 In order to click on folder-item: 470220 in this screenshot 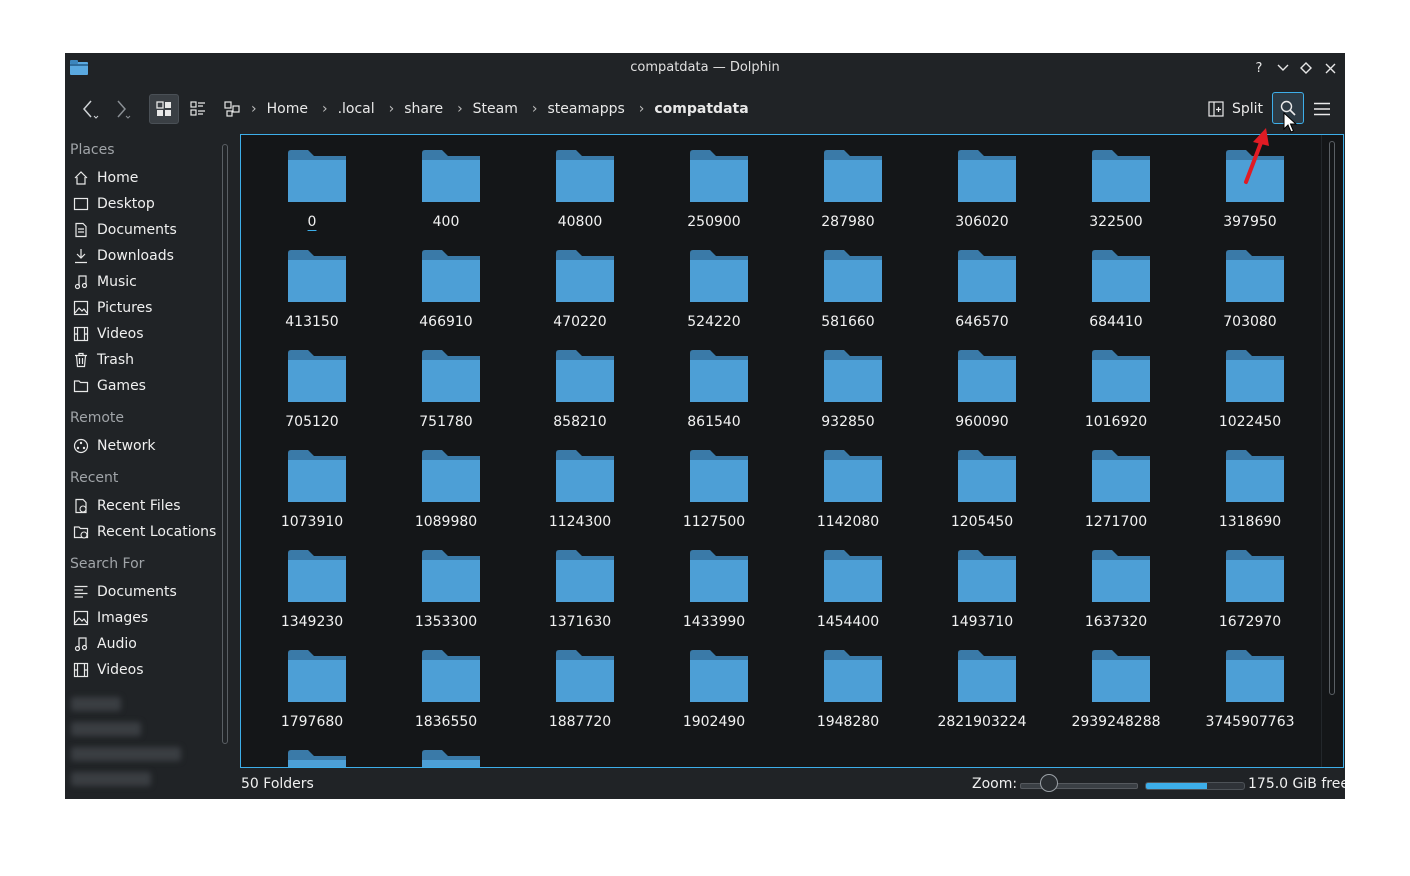, I will do `click(580, 285)`.